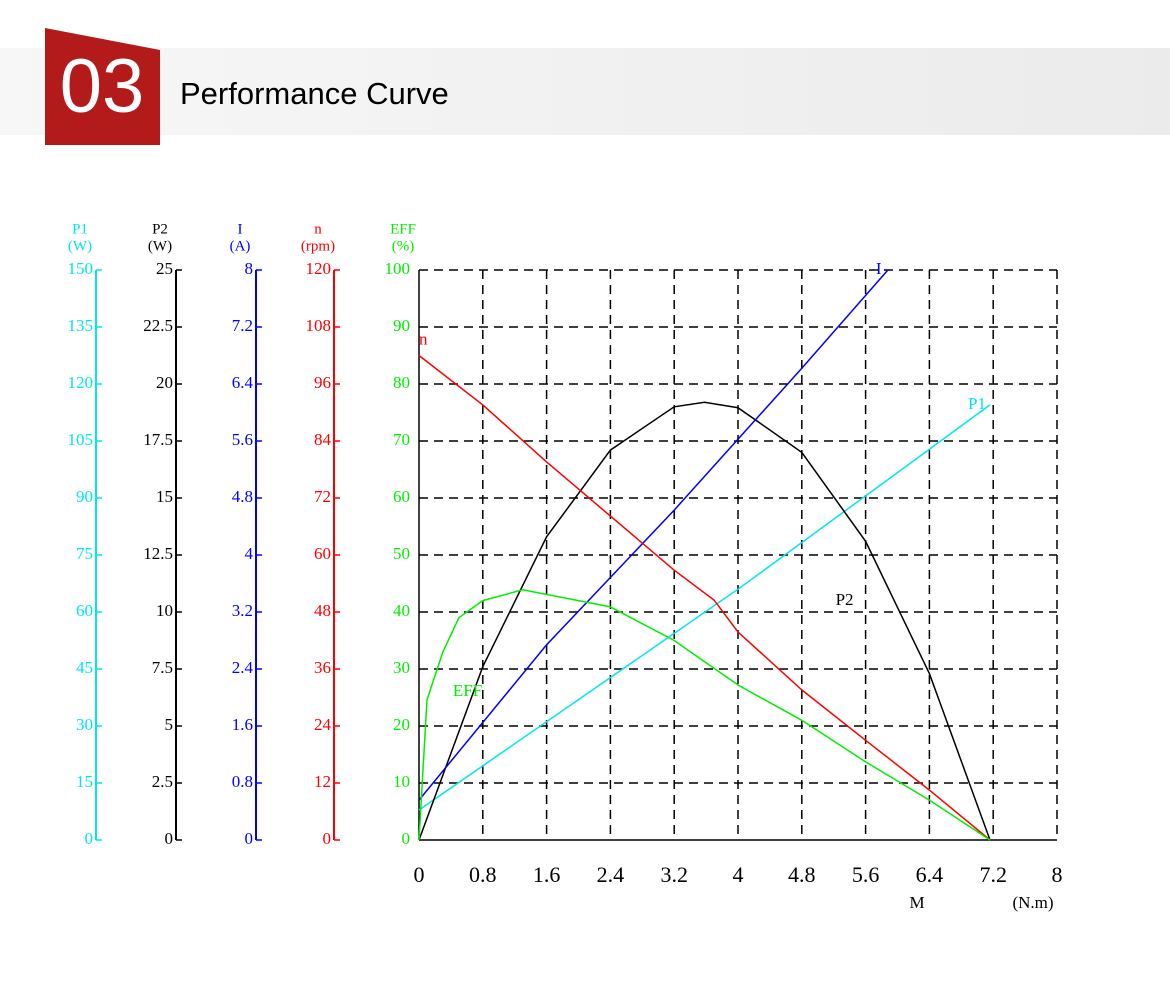 The width and height of the screenshot is (1170, 999). Describe the element at coordinates (242, 439) in the screenshot. I see `y-tick-label: 5.6` at that location.